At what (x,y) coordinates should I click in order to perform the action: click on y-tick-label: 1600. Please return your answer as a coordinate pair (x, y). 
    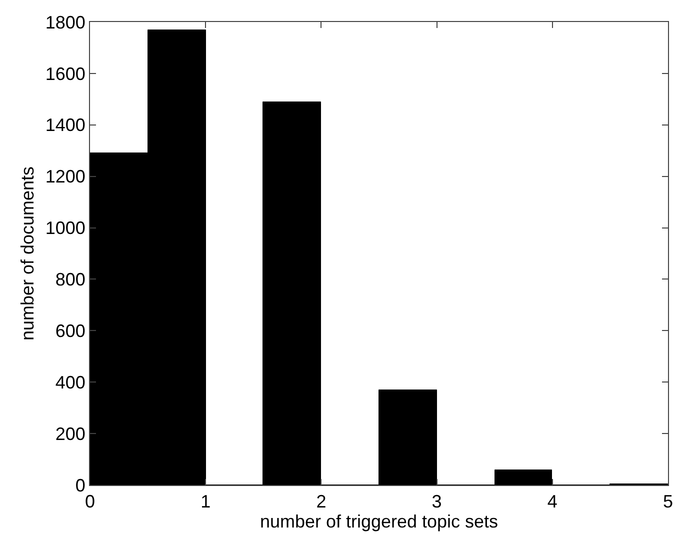
    Looking at the image, I should click on (65, 74).